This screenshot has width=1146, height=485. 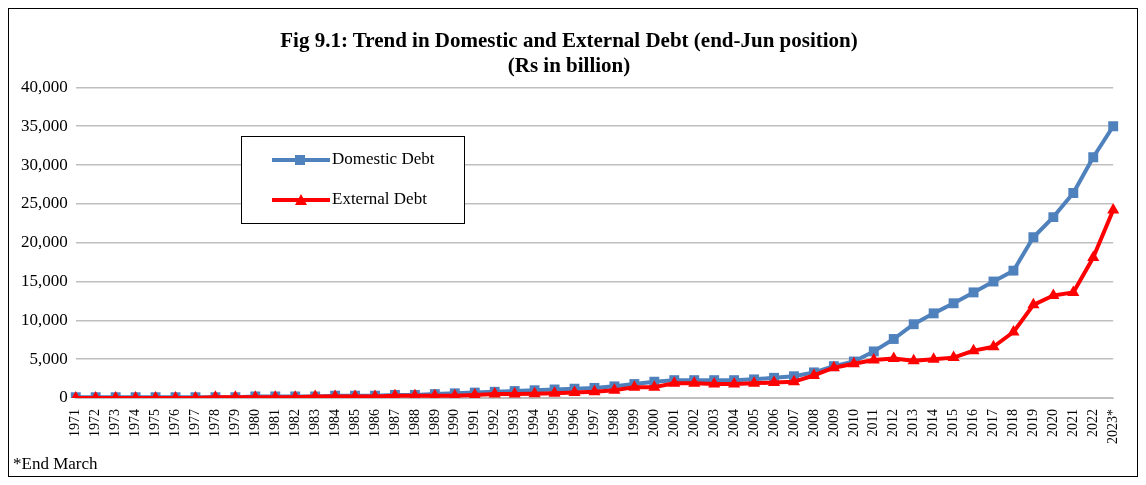 I want to click on x-tick-label: 2001, so click(x=673, y=423).